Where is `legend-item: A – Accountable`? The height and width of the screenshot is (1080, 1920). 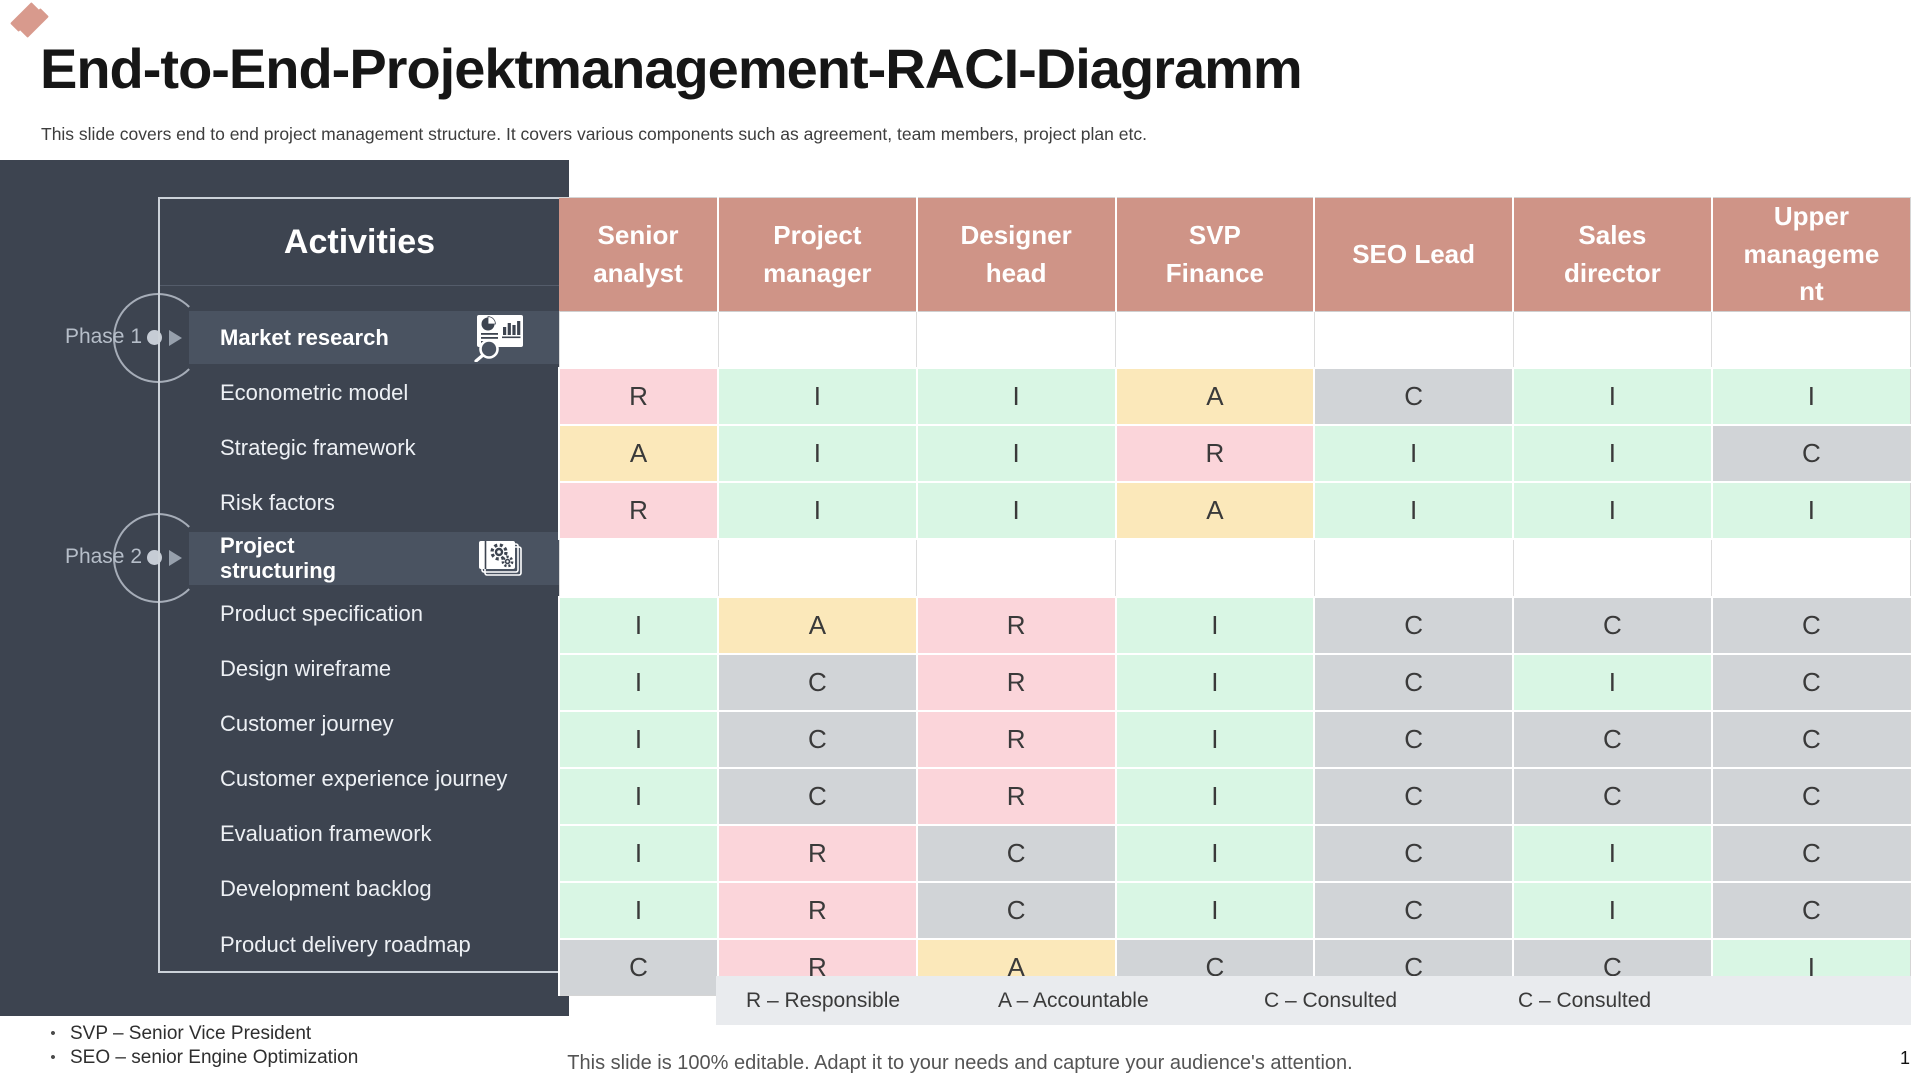
legend-item: A – Accountable is located at coordinates (1073, 1000).